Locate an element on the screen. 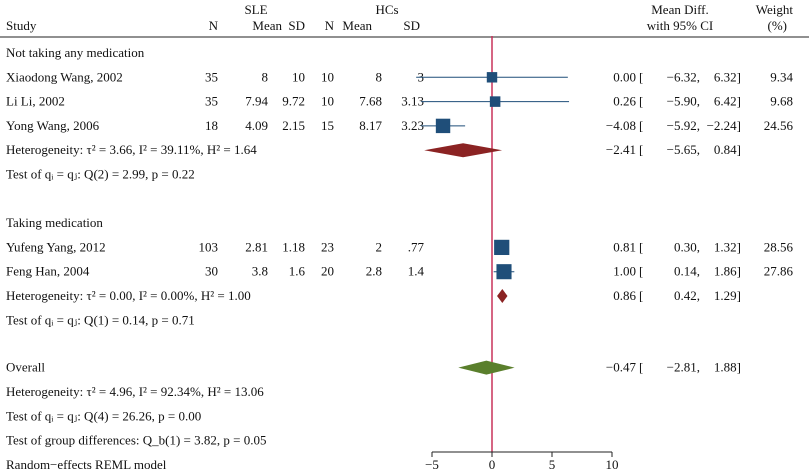  footnote: Random−effects REML model is located at coordinates (86, 464).